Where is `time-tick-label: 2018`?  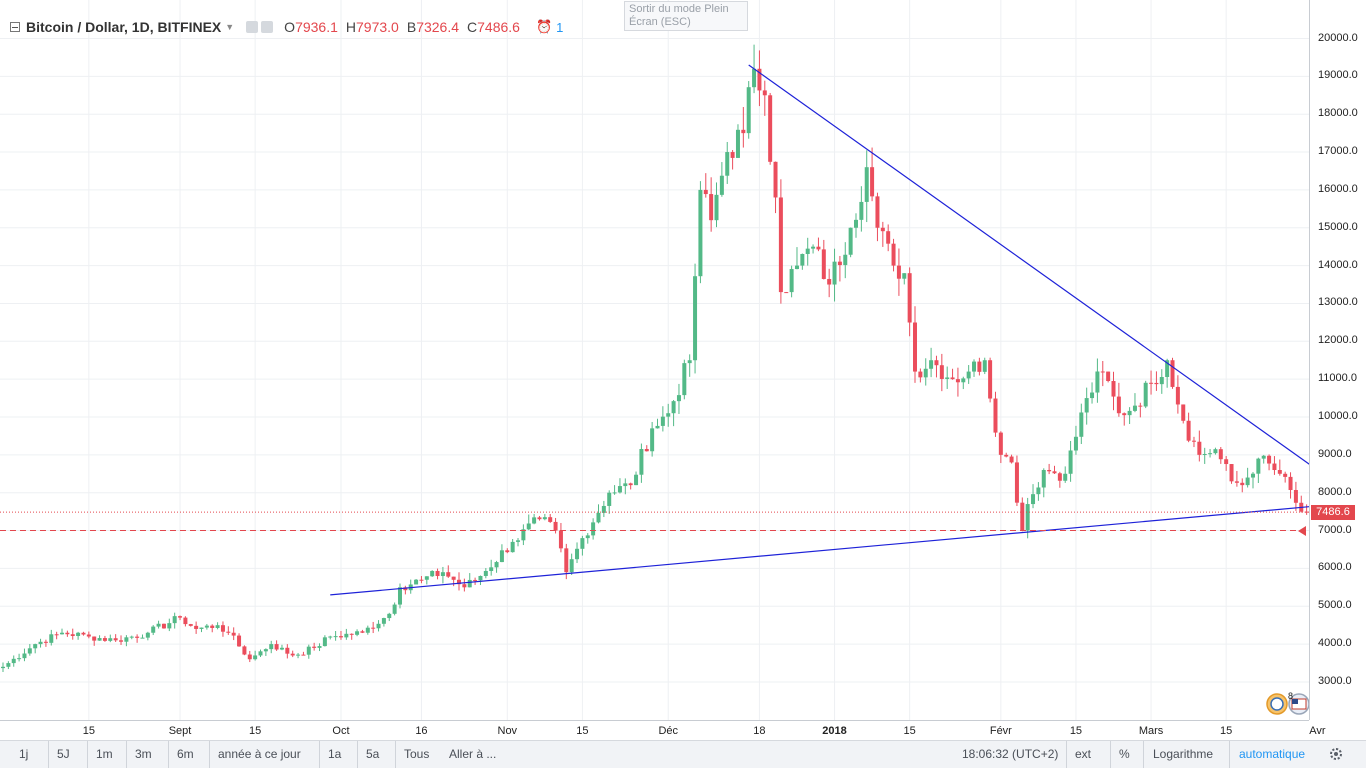
time-tick-label: 2018 is located at coordinates (834, 731).